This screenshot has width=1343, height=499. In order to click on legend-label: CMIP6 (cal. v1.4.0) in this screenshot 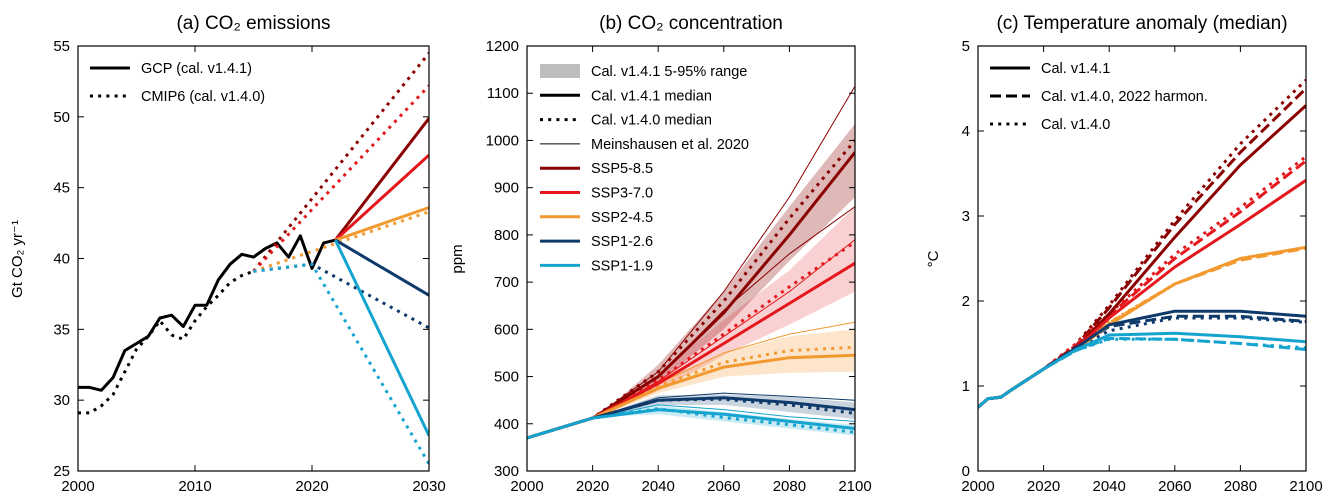, I will do `click(203, 97)`.